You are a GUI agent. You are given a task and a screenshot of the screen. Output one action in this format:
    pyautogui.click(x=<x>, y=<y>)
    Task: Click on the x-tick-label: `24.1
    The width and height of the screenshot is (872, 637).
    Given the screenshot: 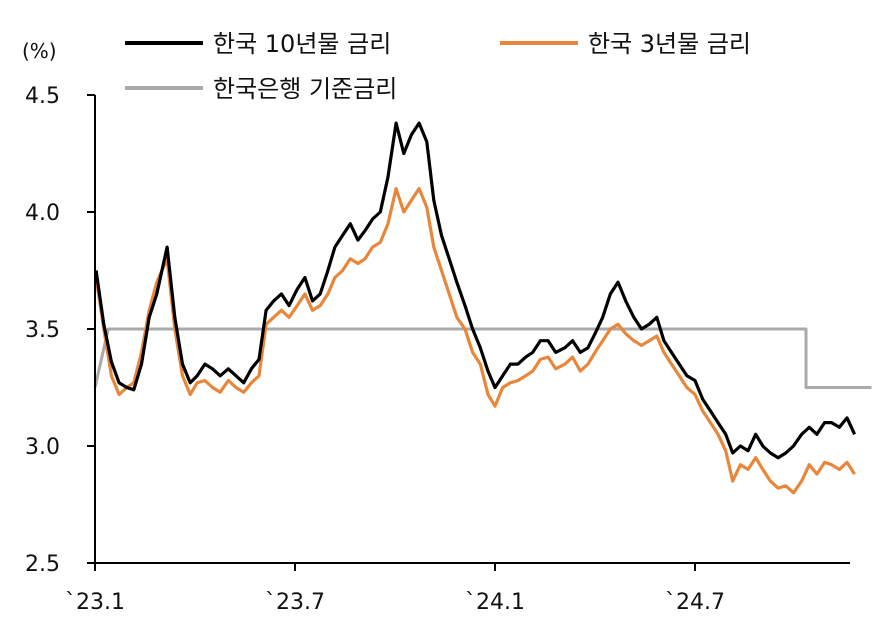 What is the action you would take?
    pyautogui.click(x=495, y=602)
    